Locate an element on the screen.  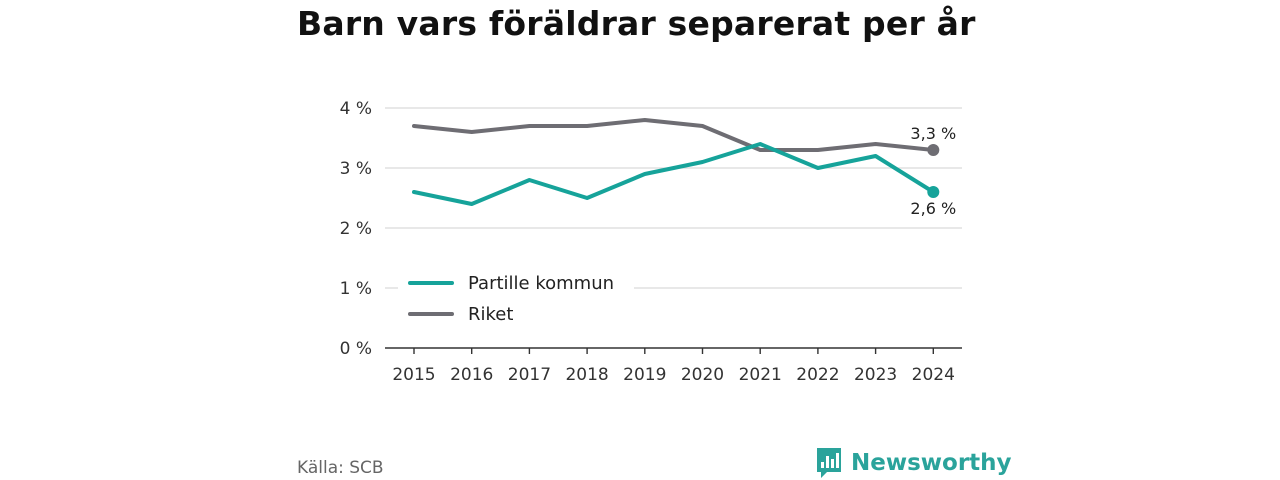
y-tick-label: 0 % is located at coordinates (356, 349).